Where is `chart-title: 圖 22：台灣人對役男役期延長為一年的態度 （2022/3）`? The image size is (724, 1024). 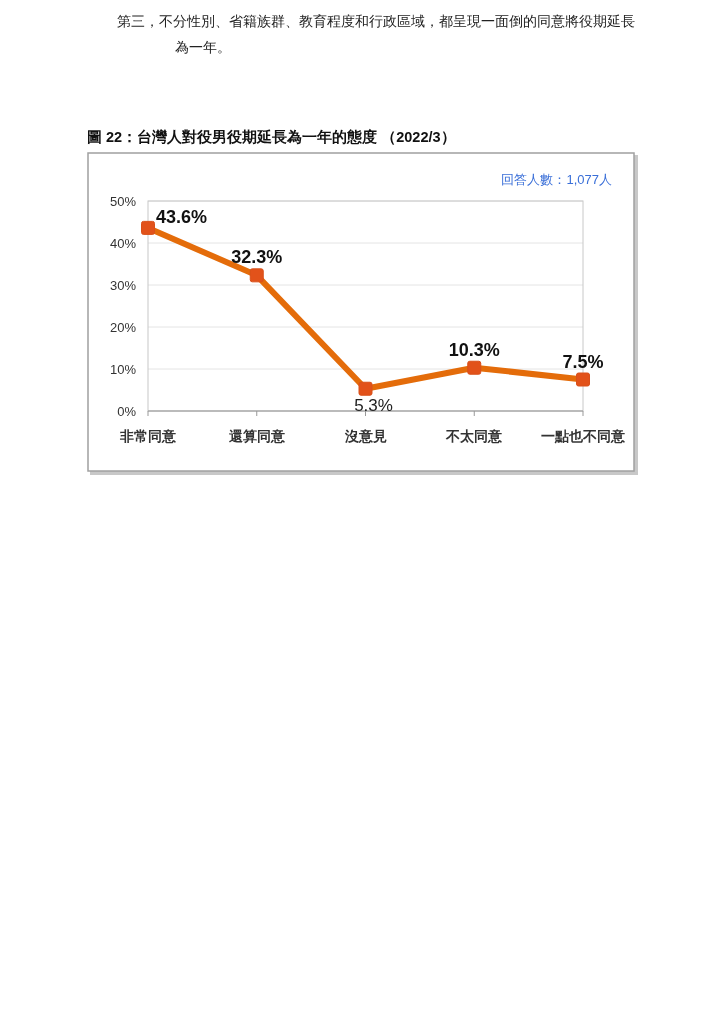
chart-title: 圖 22：台灣人對役男役期延長為一年的態度 （2022/3） is located at coordinates (271, 137).